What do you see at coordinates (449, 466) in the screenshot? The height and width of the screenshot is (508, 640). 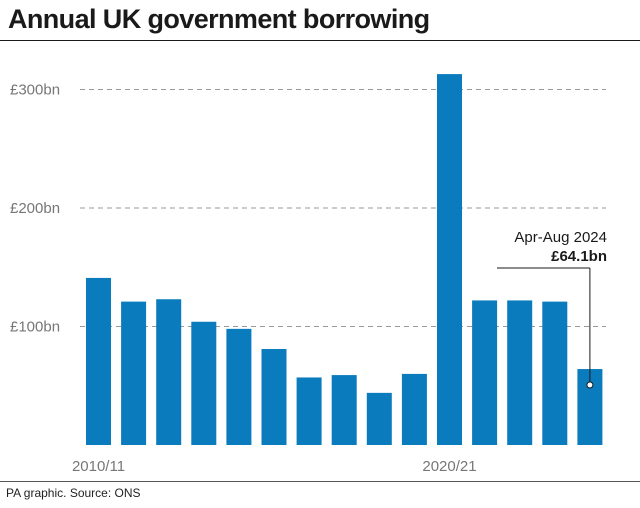 I see `x-tick-label-10: 2020/21` at bounding box center [449, 466].